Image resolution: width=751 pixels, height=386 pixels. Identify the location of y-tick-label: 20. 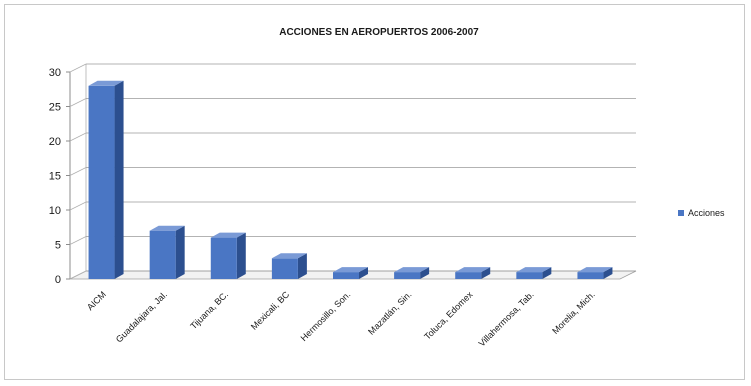
(55, 142).